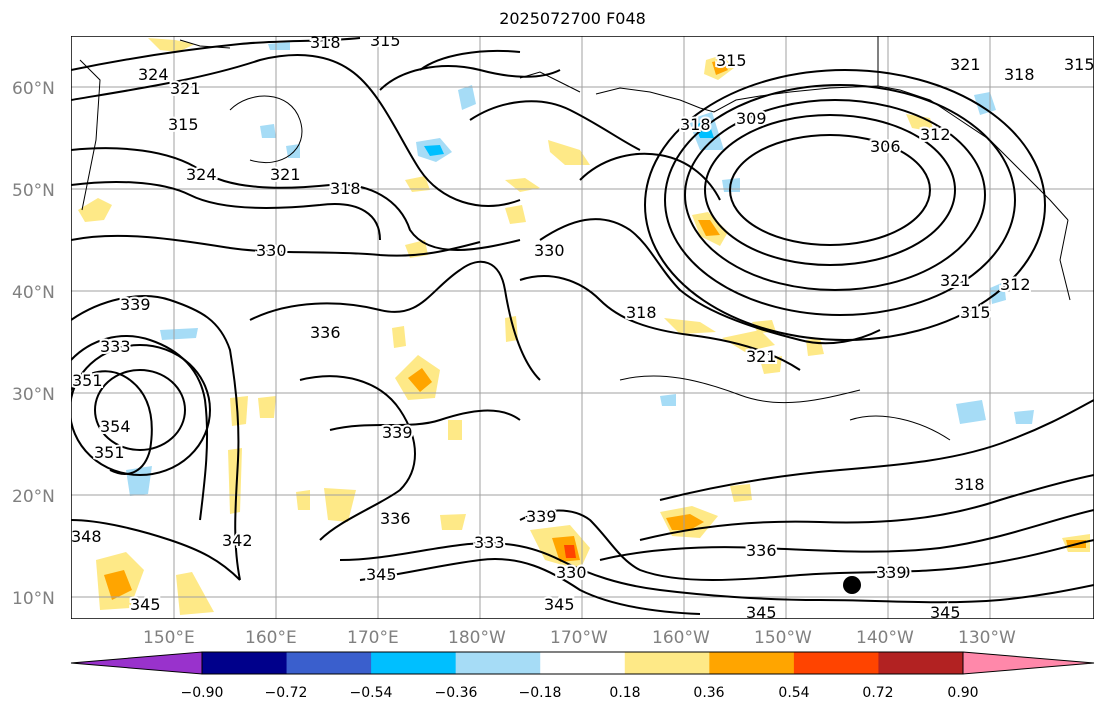  What do you see at coordinates (33, 293) in the screenshot?
I see `lat-label-40n: 40°N` at bounding box center [33, 293].